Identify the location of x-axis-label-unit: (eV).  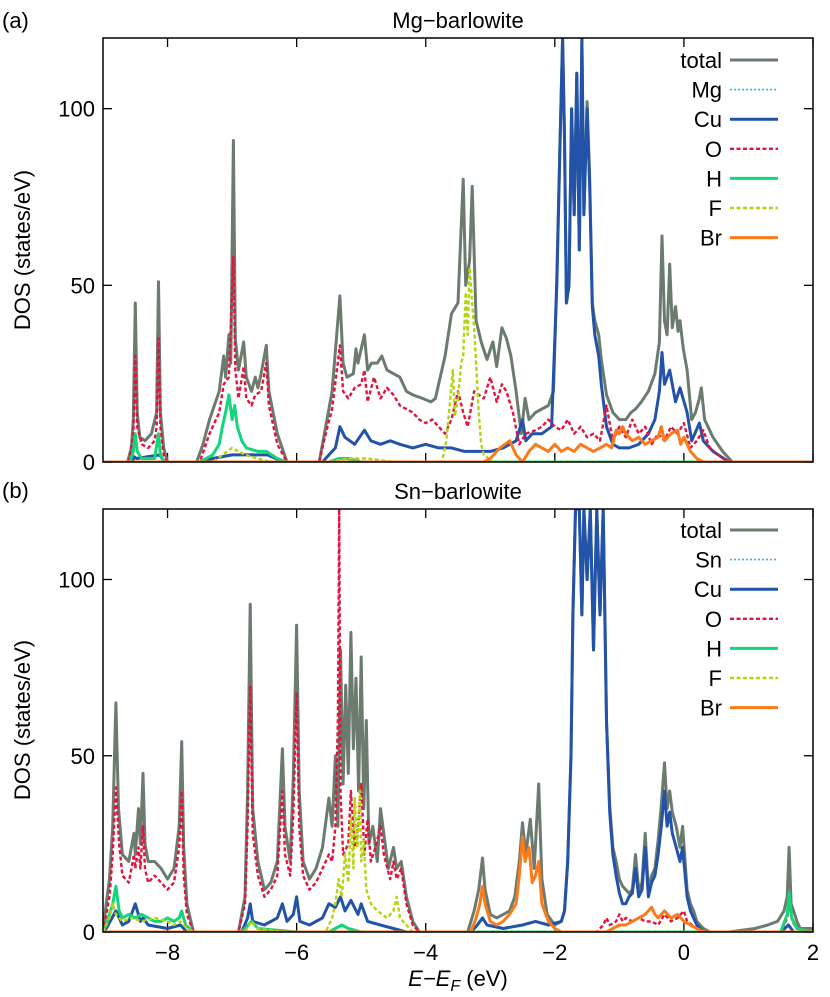
(484, 978).